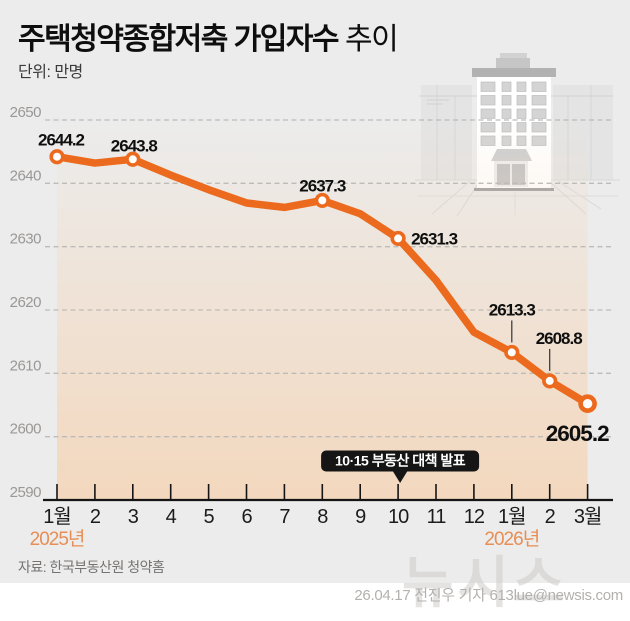 Image resolution: width=630 pixels, height=621 pixels. I want to click on x-tick-label: 11, so click(437, 517).